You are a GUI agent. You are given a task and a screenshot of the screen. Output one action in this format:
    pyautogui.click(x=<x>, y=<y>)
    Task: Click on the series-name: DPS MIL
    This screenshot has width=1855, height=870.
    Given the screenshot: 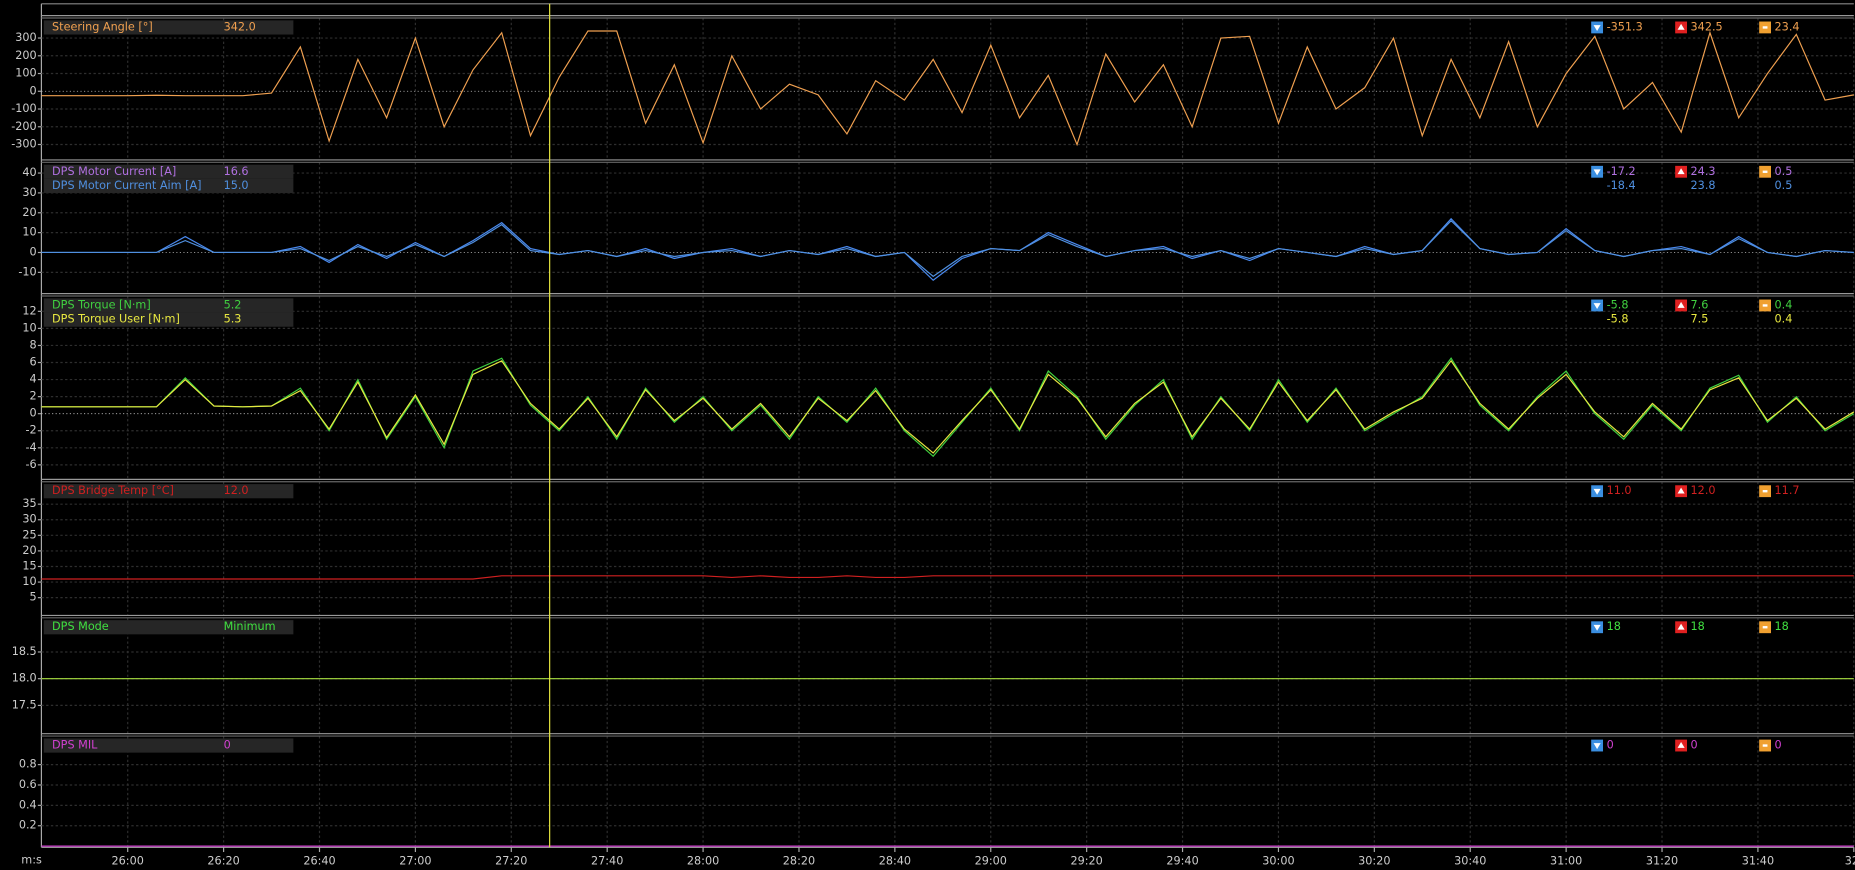 What is the action you would take?
    pyautogui.click(x=75, y=745)
    